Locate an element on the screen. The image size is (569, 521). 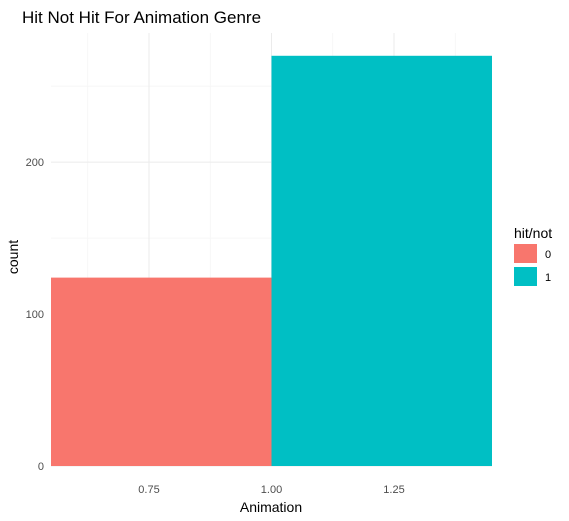
x-axis-title: Animation is located at coordinates (271, 507).